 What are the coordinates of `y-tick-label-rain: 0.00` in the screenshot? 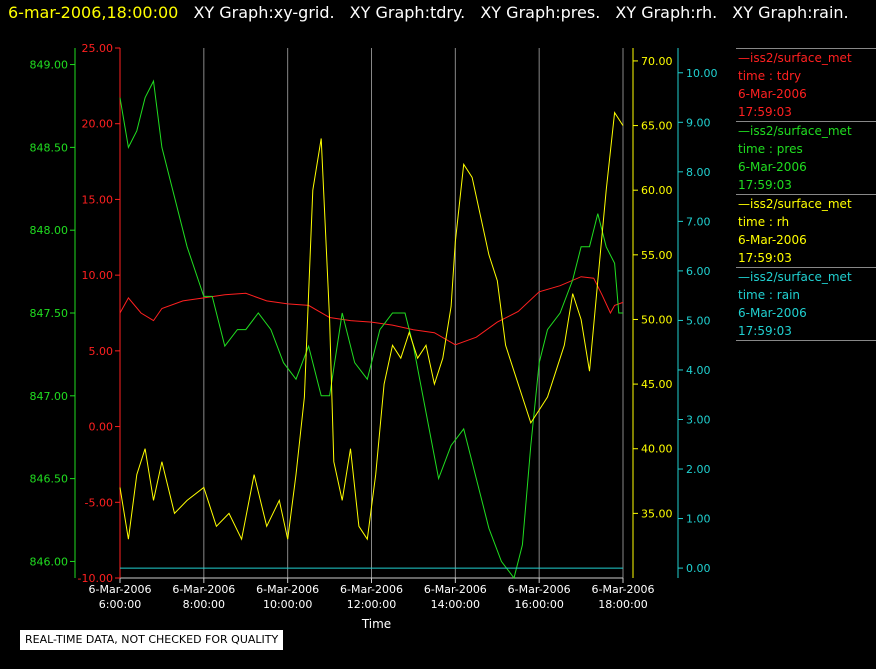 It's located at (698, 568).